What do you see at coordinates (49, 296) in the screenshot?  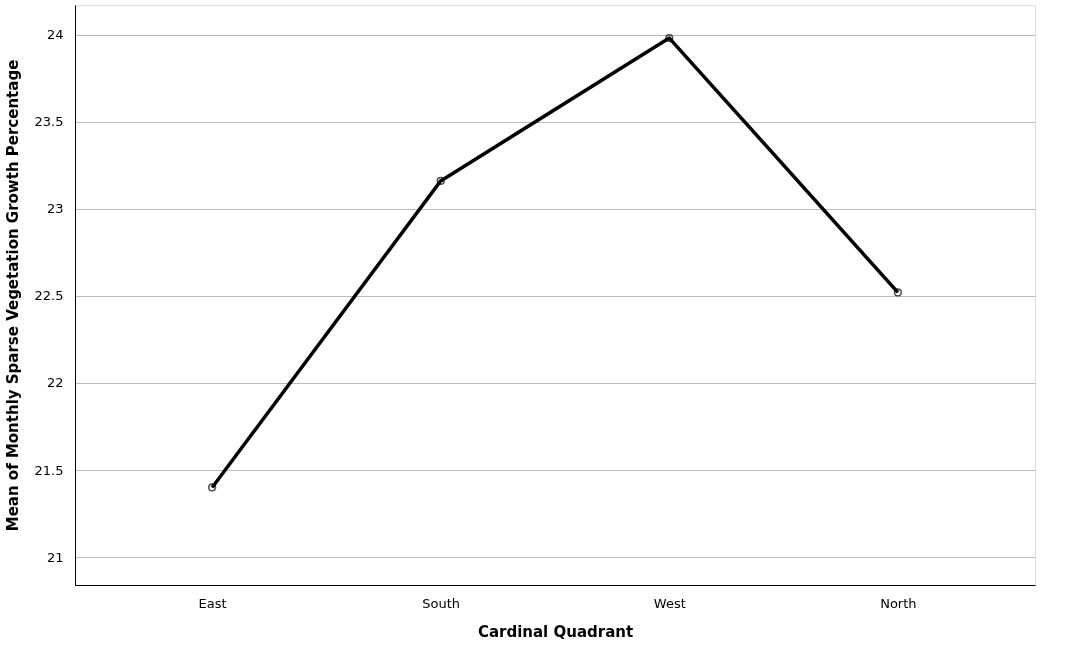 I see `y-tick-label: 22.5` at bounding box center [49, 296].